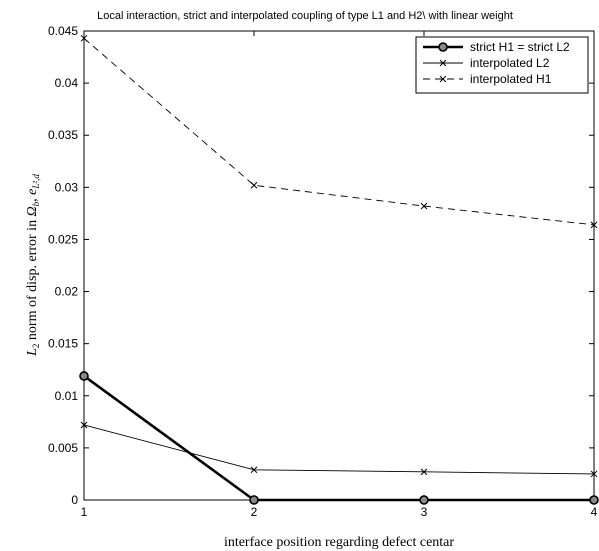 Image resolution: width=599 pixels, height=551 pixels. I want to click on y-tick-label: 0.005, so click(63, 448).